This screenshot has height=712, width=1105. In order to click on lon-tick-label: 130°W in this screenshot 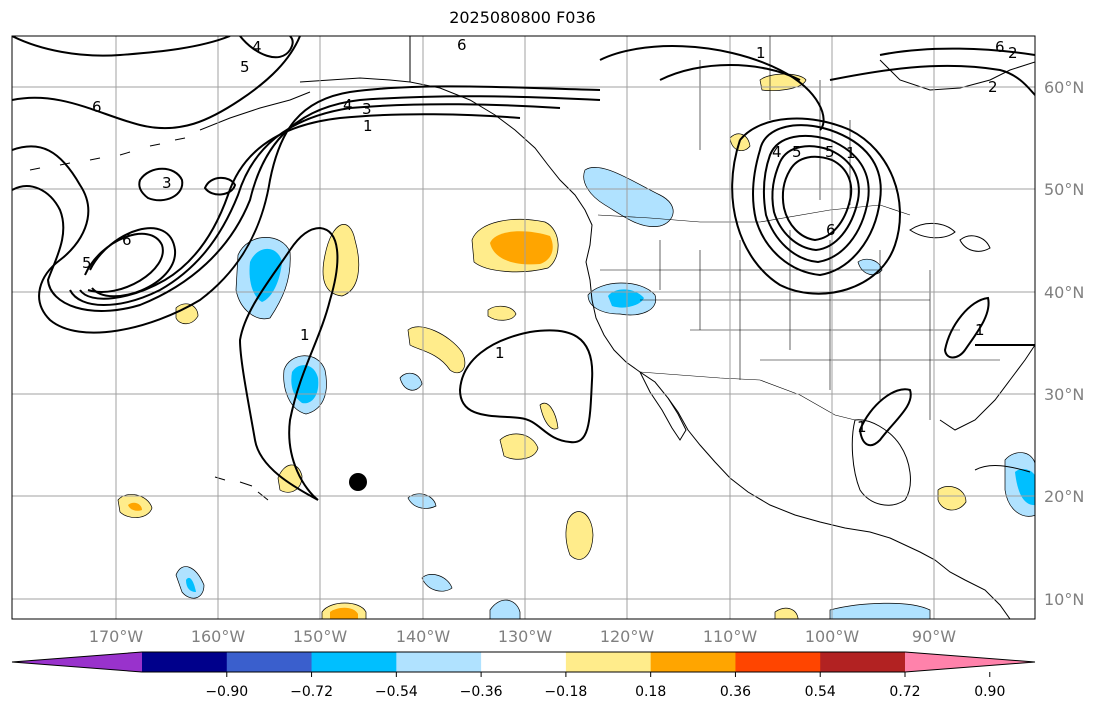, I will do `click(525, 636)`.